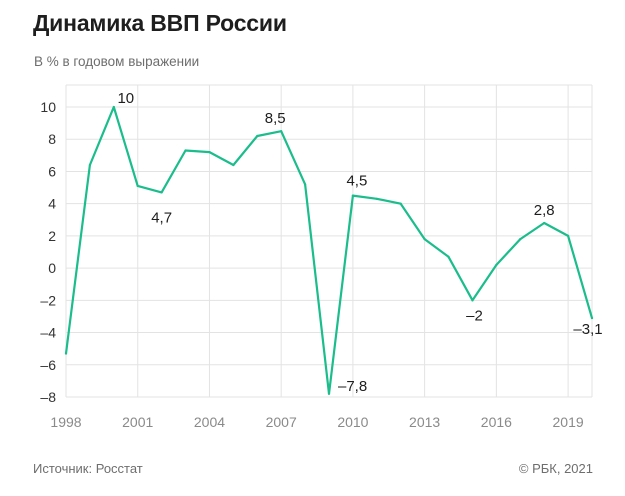 The image size is (625, 496). What do you see at coordinates (474, 315) in the screenshot?
I see `data-label: –2` at bounding box center [474, 315].